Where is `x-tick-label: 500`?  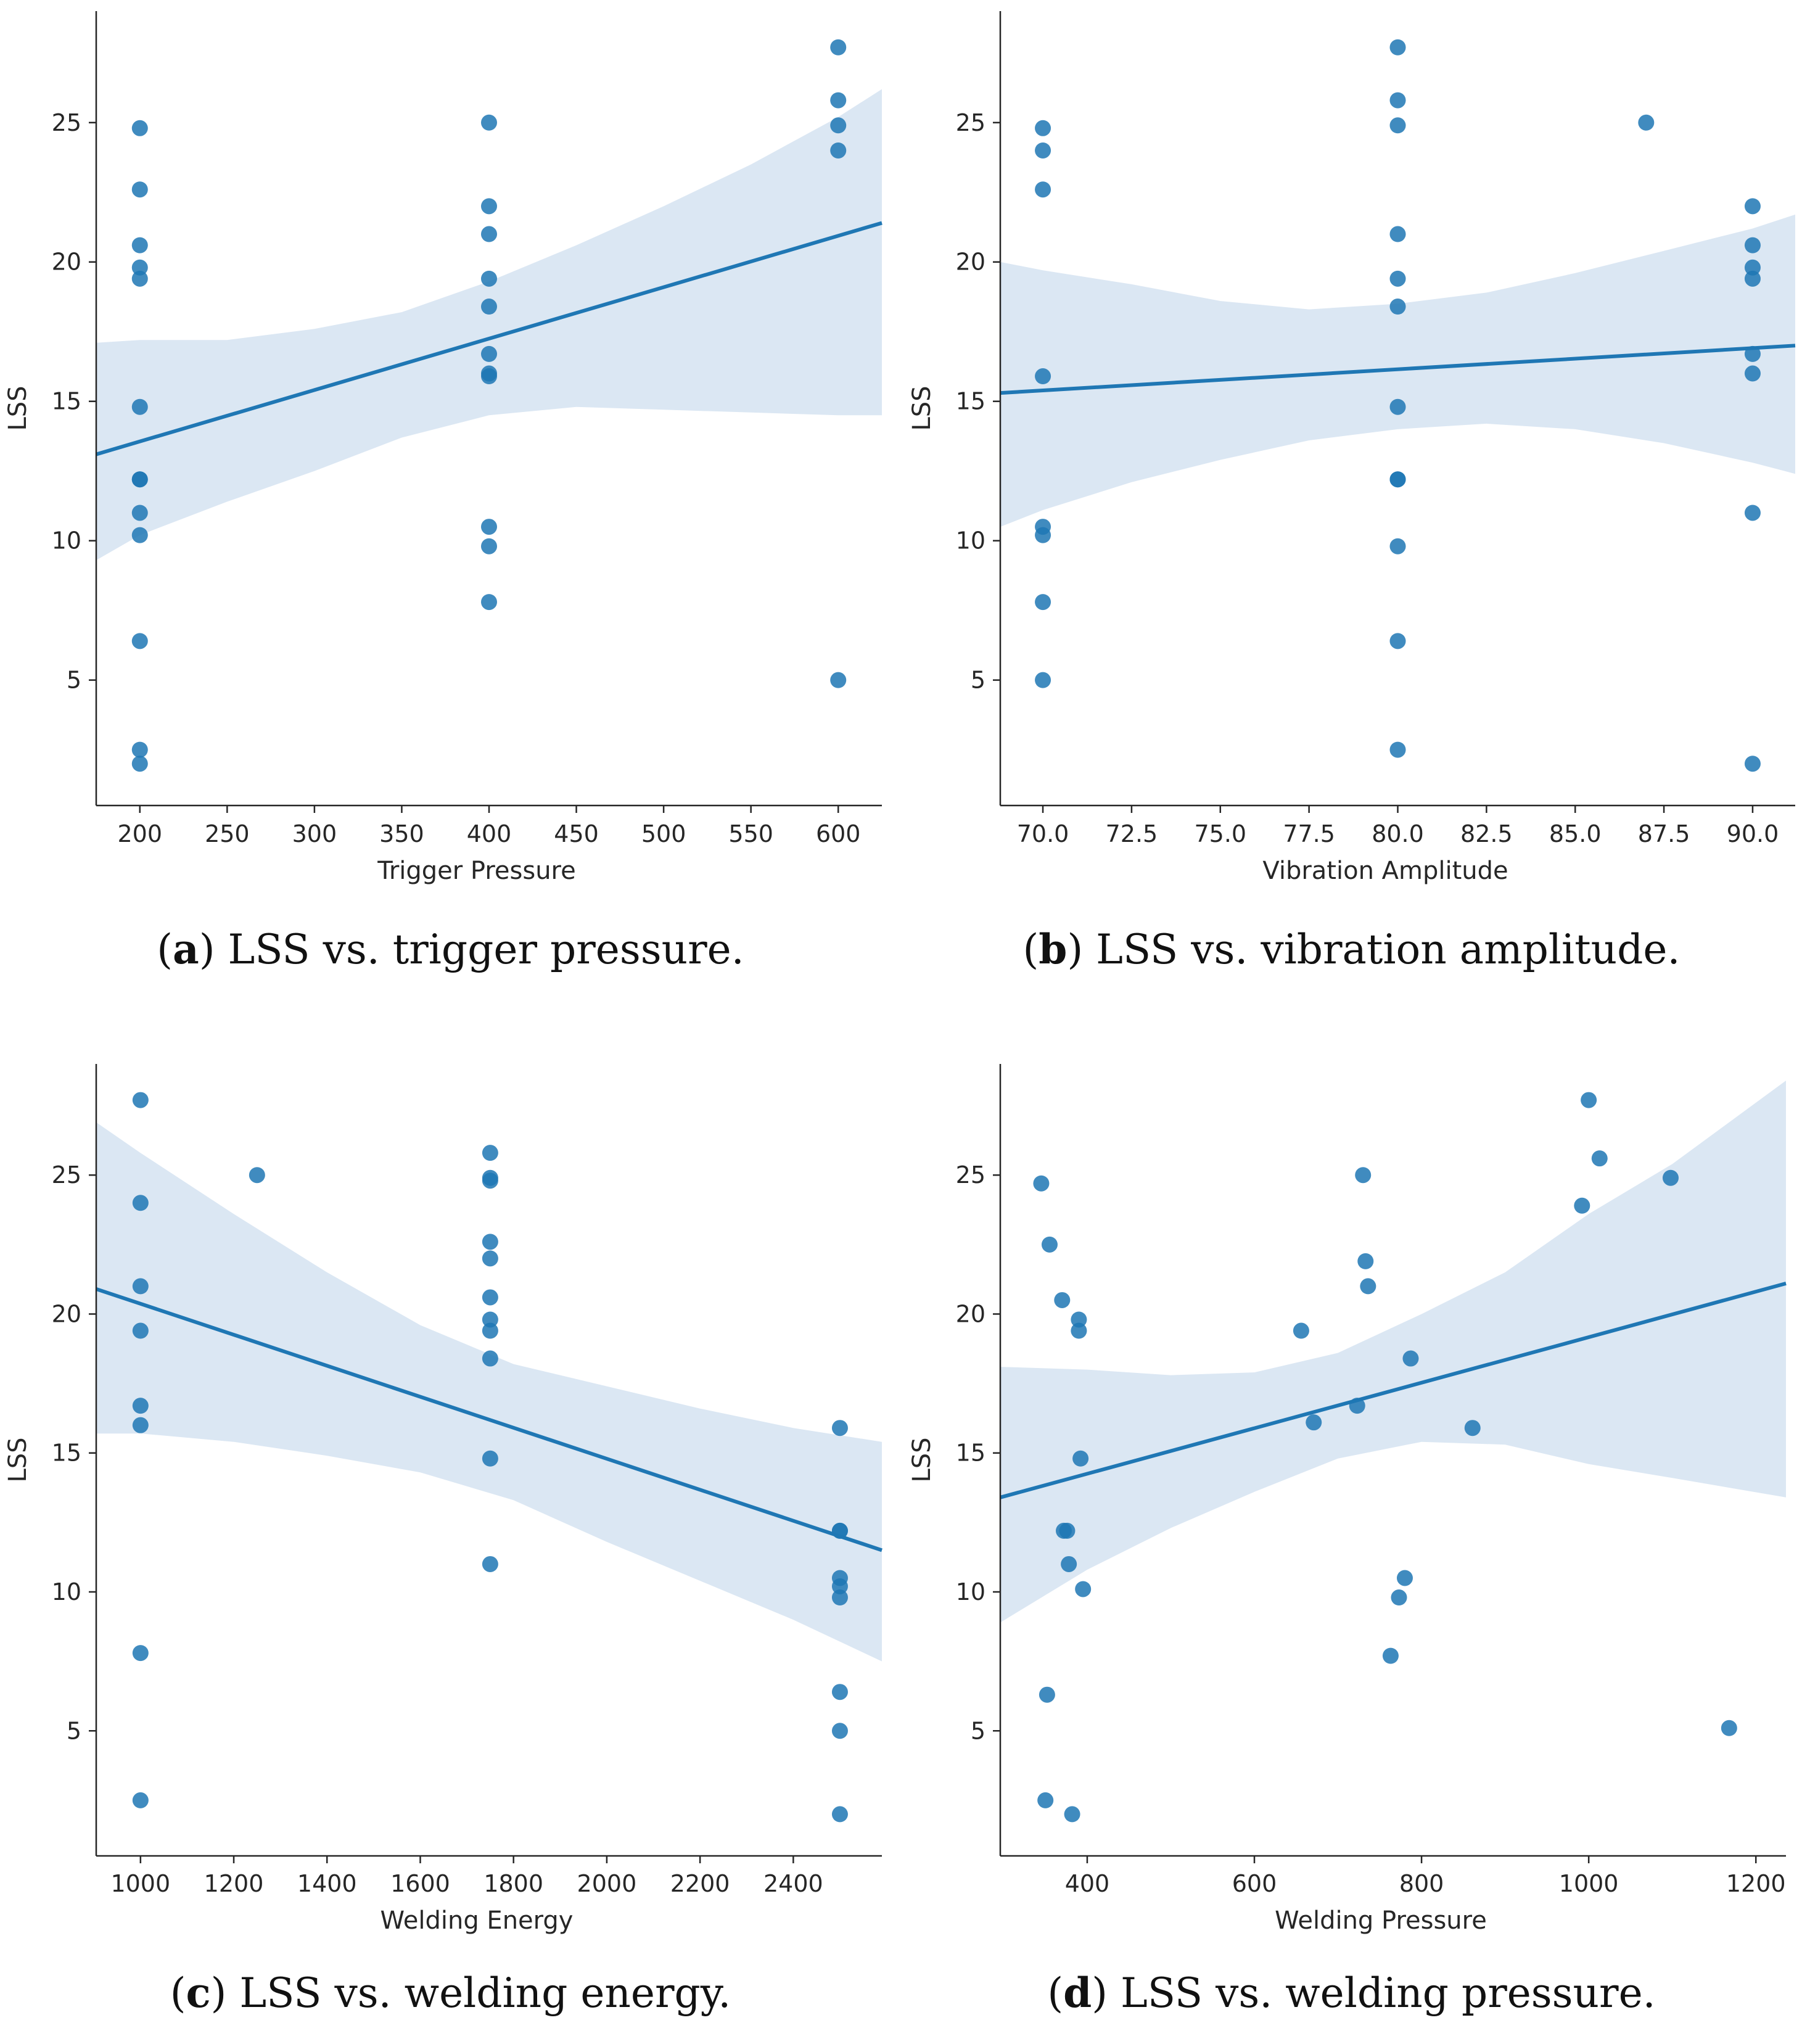
x-tick-label: 500 is located at coordinates (664, 834).